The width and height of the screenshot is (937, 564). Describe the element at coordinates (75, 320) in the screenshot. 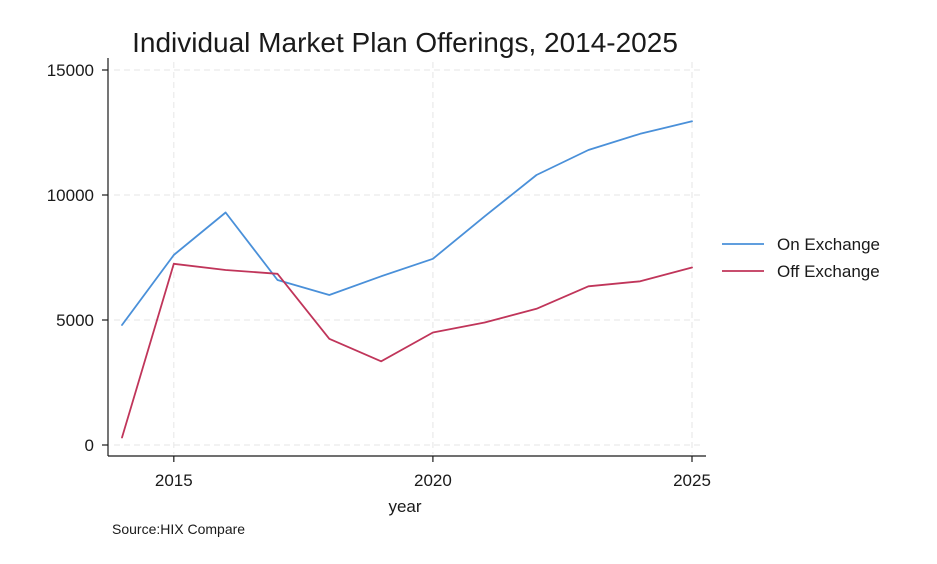

I see `y-tick-label: 5000` at that location.